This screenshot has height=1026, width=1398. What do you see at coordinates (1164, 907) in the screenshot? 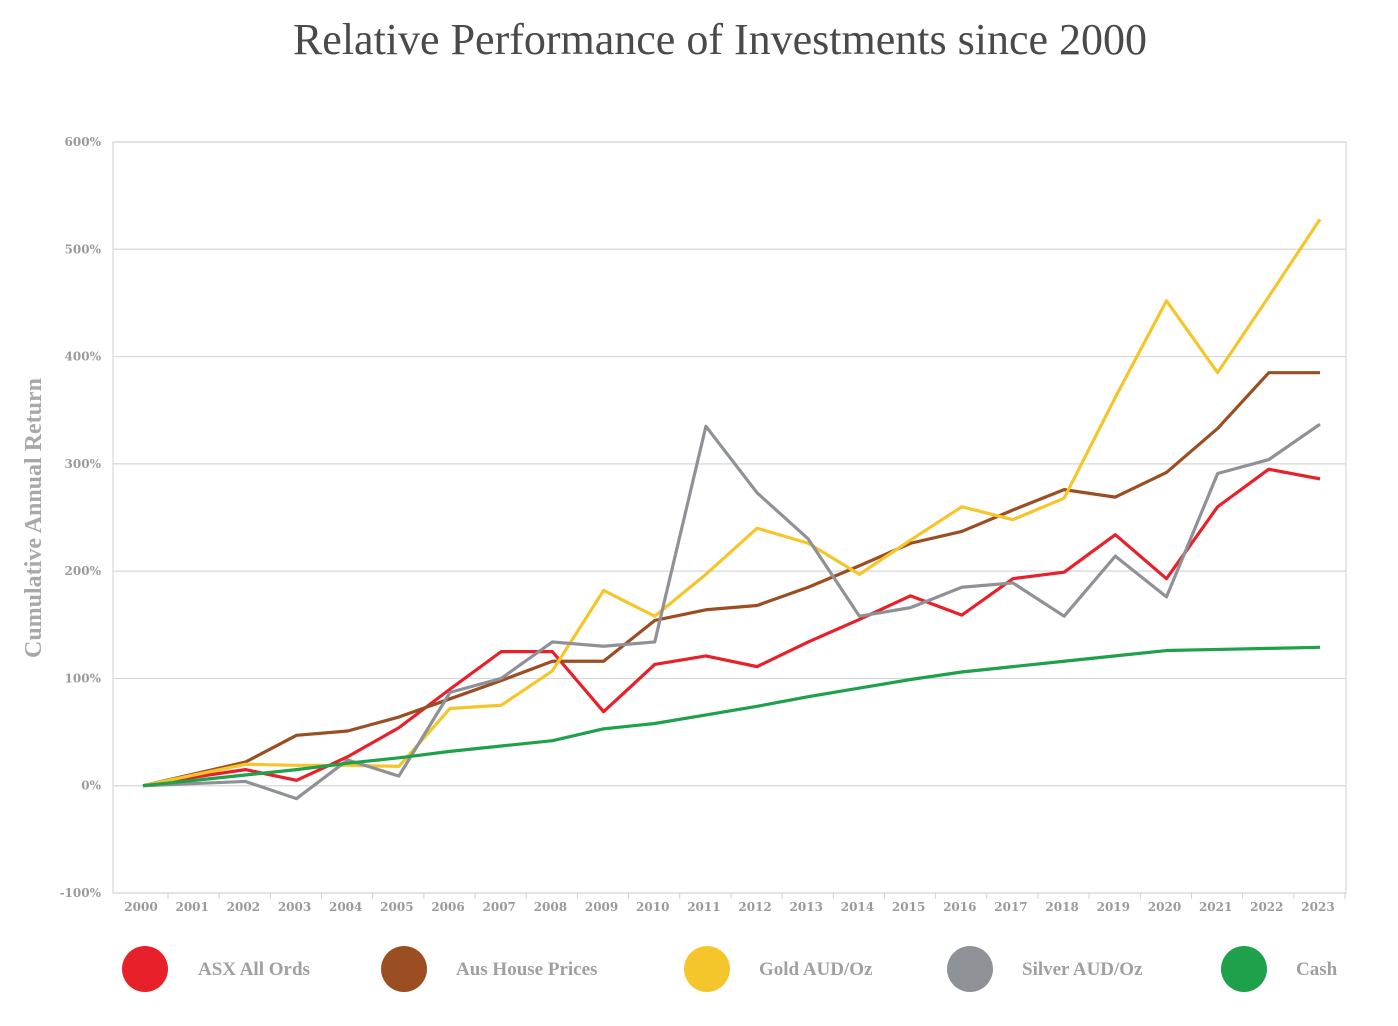
I see `x-tick-label: 2020` at bounding box center [1164, 907].